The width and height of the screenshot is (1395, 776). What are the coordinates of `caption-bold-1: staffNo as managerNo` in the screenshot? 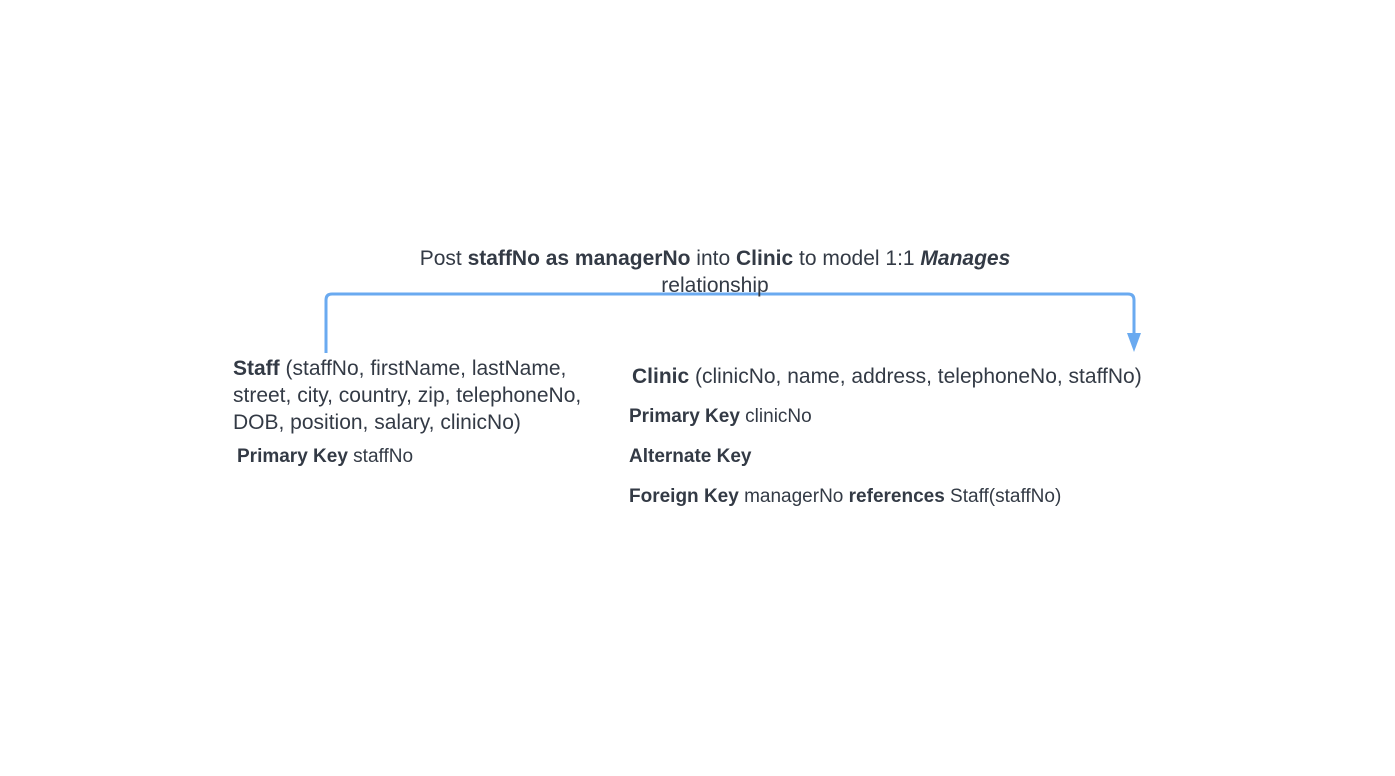 It's located at (579, 258).